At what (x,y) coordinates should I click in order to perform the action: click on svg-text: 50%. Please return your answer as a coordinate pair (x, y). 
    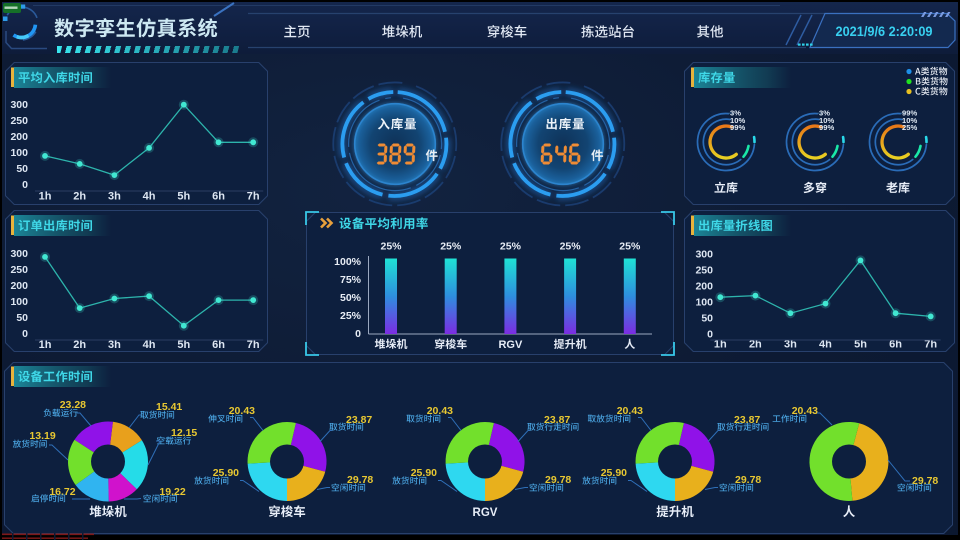
    Looking at the image, I should click on (351, 298).